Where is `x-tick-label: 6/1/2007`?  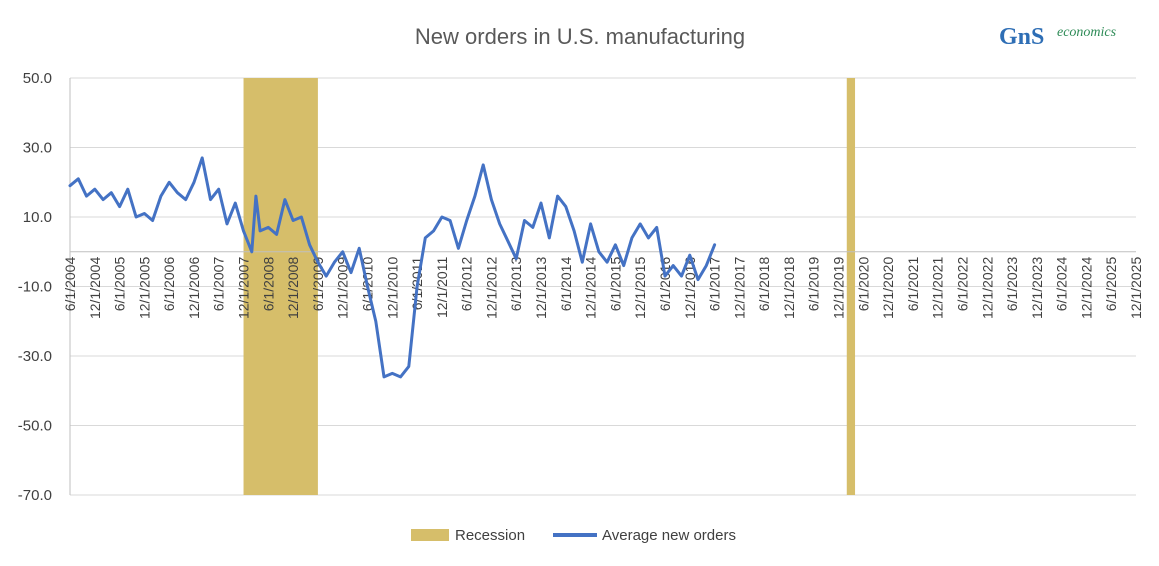 x-tick-label: 6/1/2007 is located at coordinates (219, 284).